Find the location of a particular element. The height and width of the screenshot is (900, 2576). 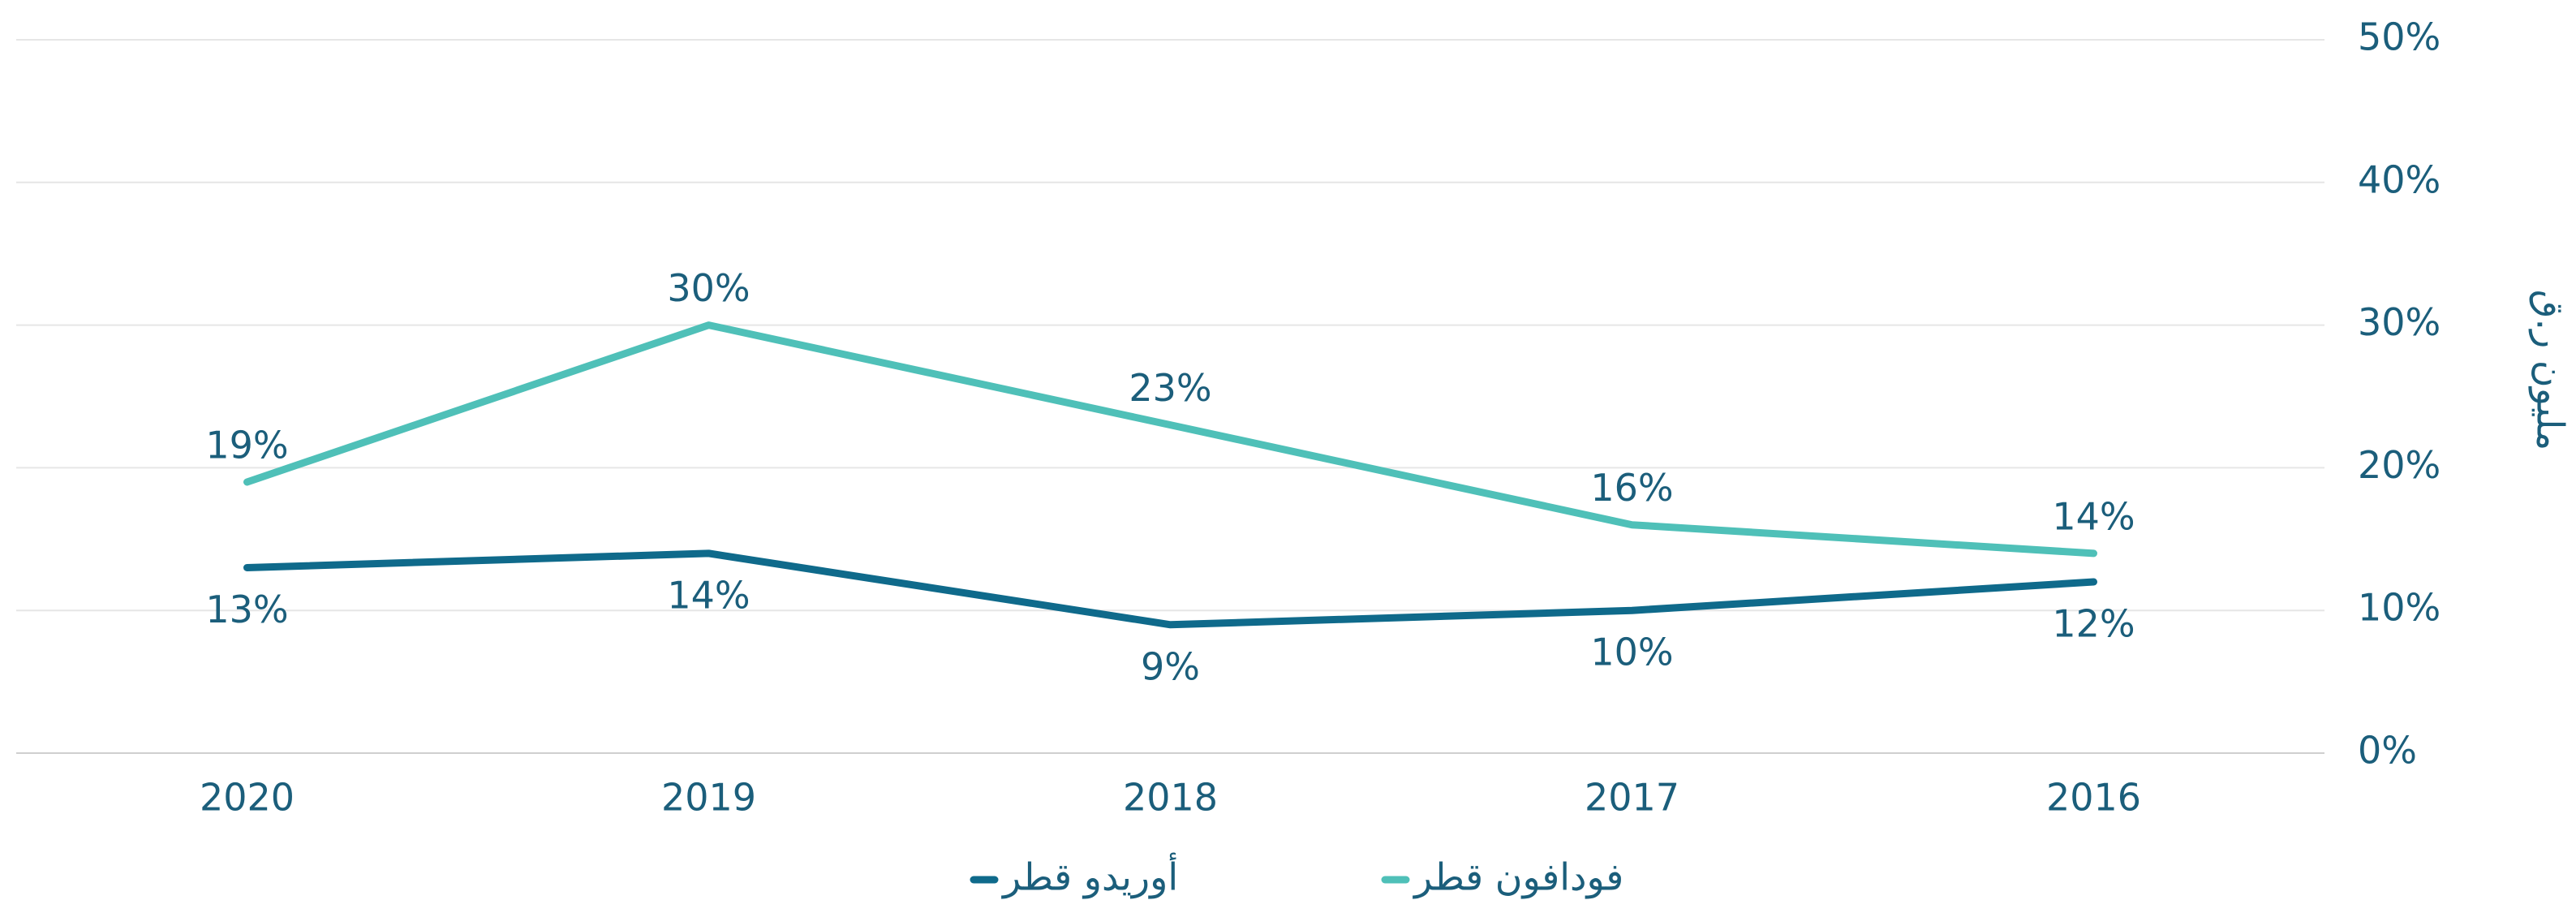

x-tick-label: 2017 is located at coordinates (1632, 798).